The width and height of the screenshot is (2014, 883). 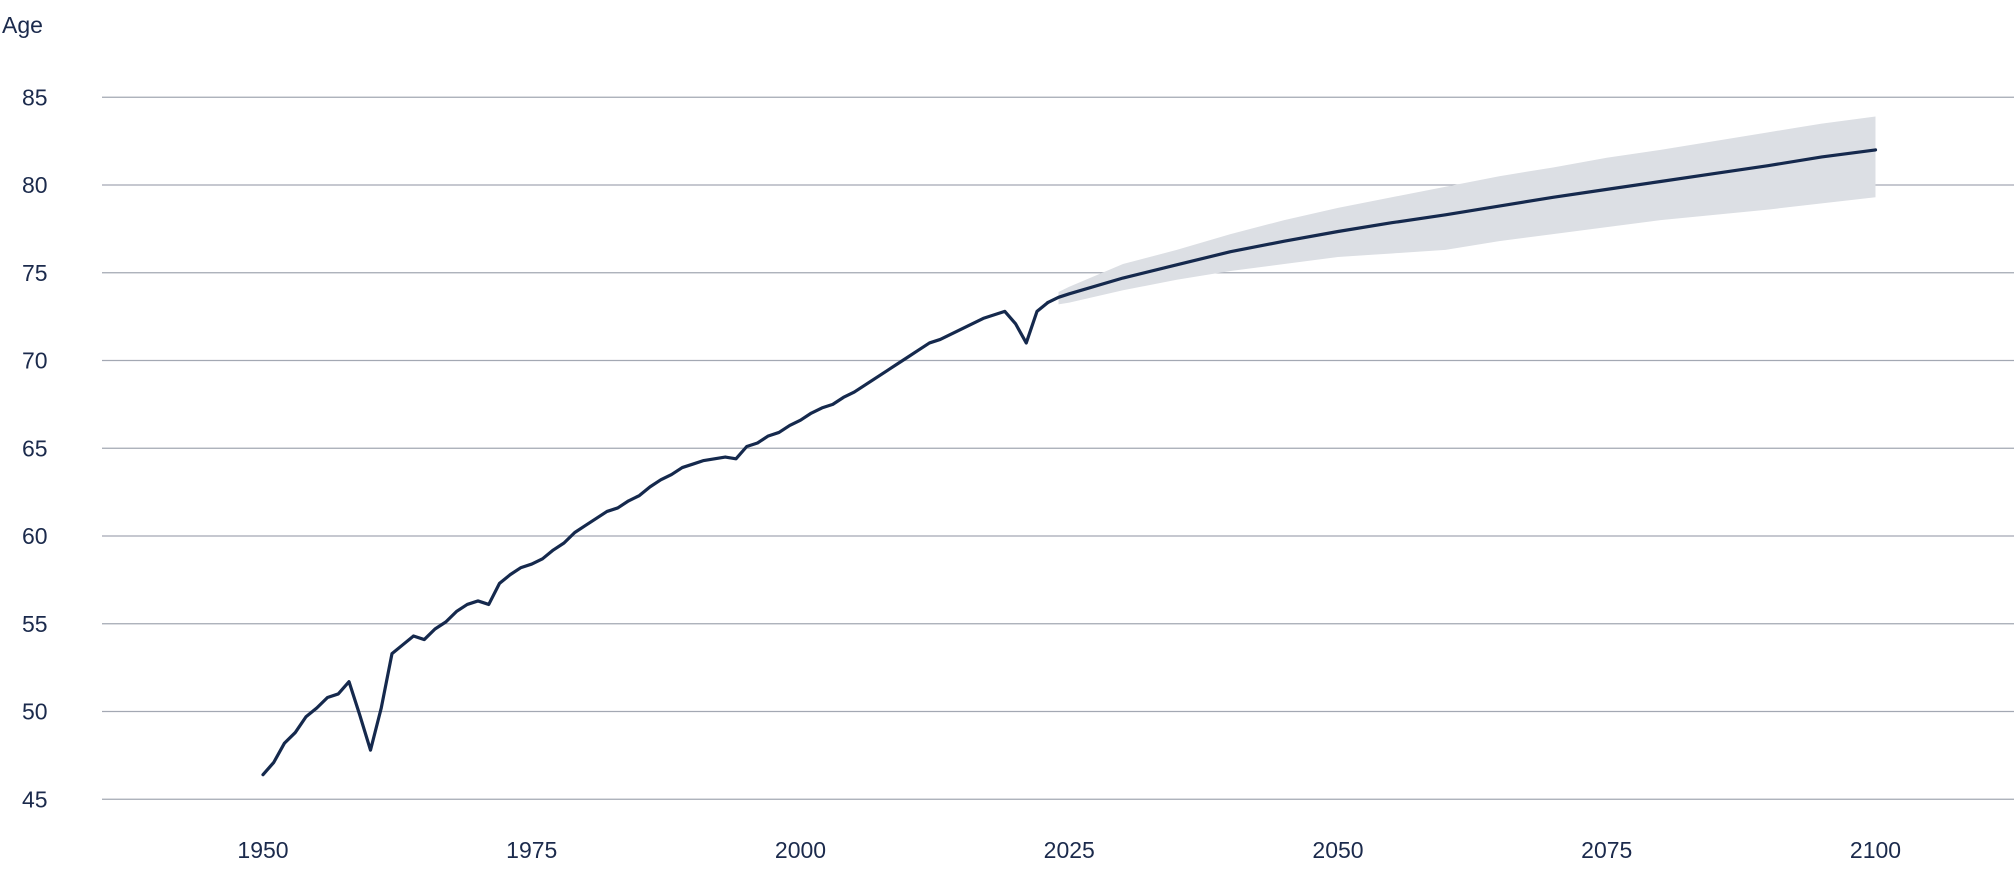 I want to click on y-tick-65: 65, so click(x=35, y=448).